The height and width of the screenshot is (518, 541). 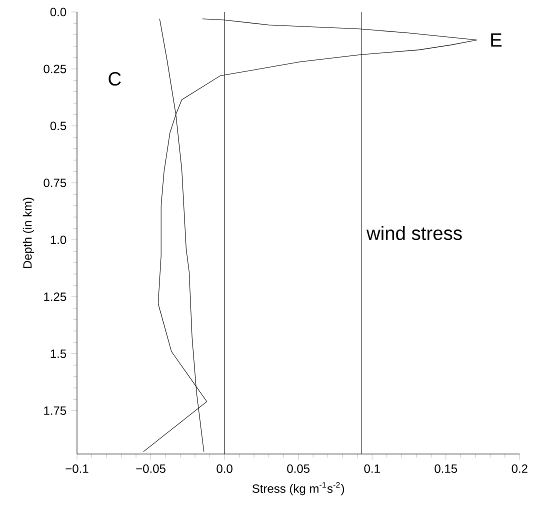 What do you see at coordinates (77, 468) in the screenshot?
I see `x-tick-label: −0.1` at bounding box center [77, 468].